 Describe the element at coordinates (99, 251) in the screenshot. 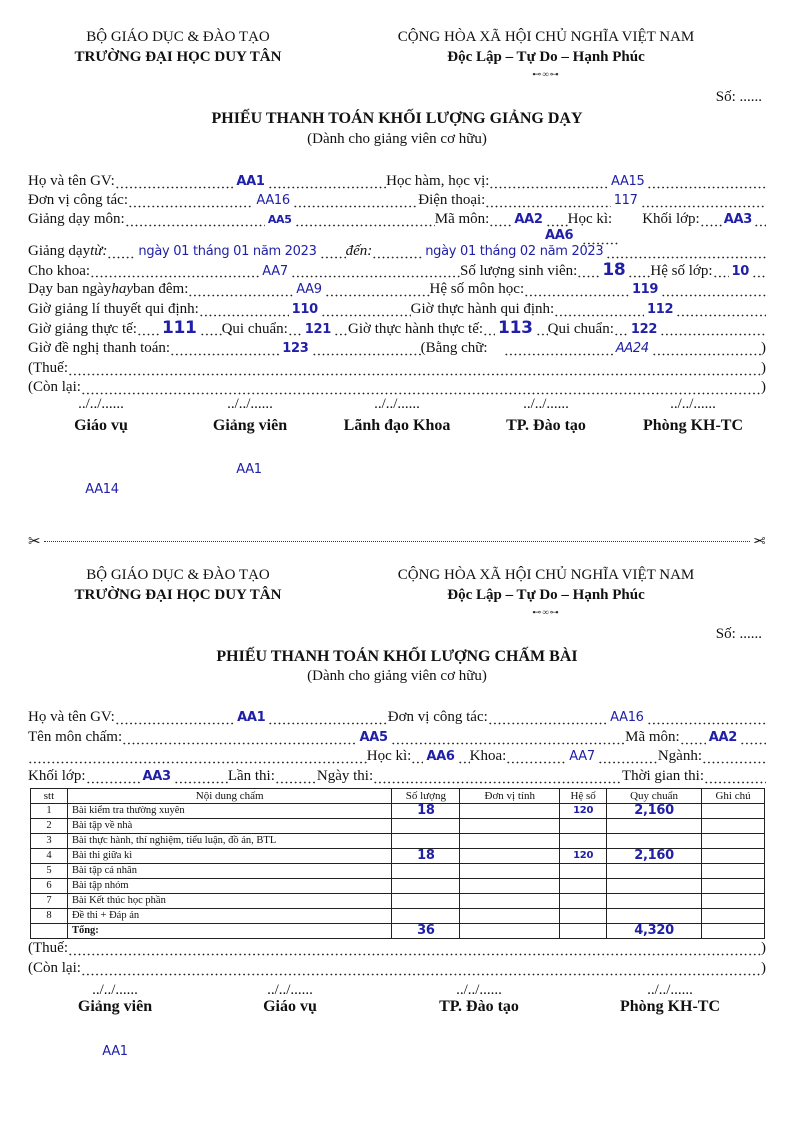

I see `label: từ:` at that location.